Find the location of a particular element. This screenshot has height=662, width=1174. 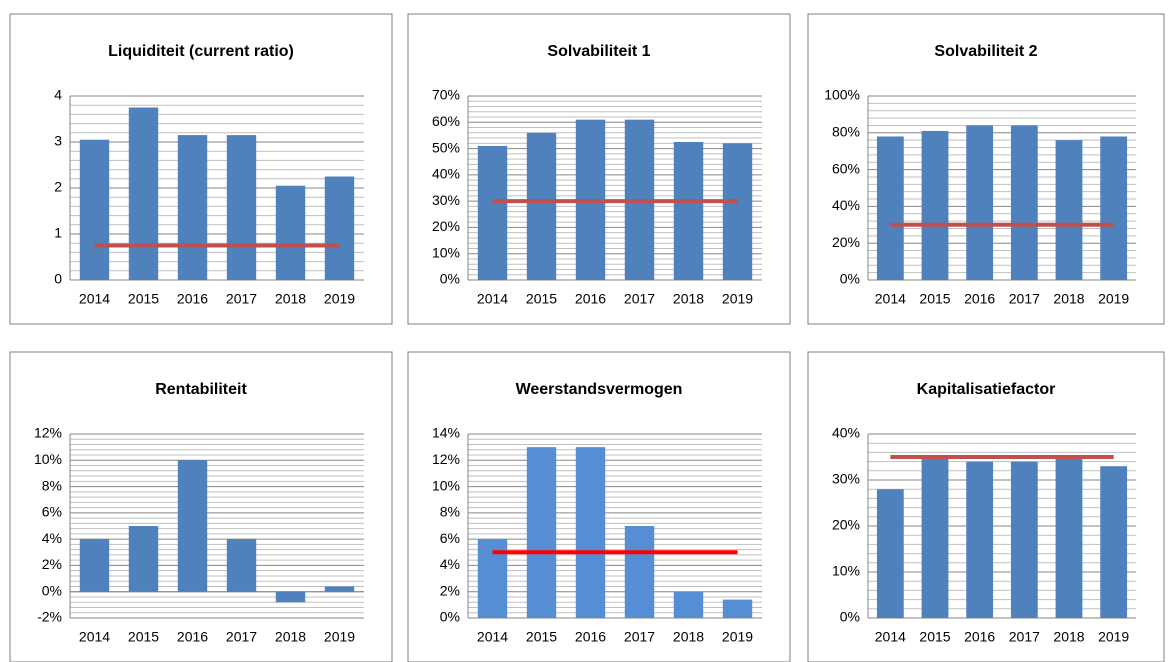

y-tick-label: 70% is located at coordinates (446, 95).